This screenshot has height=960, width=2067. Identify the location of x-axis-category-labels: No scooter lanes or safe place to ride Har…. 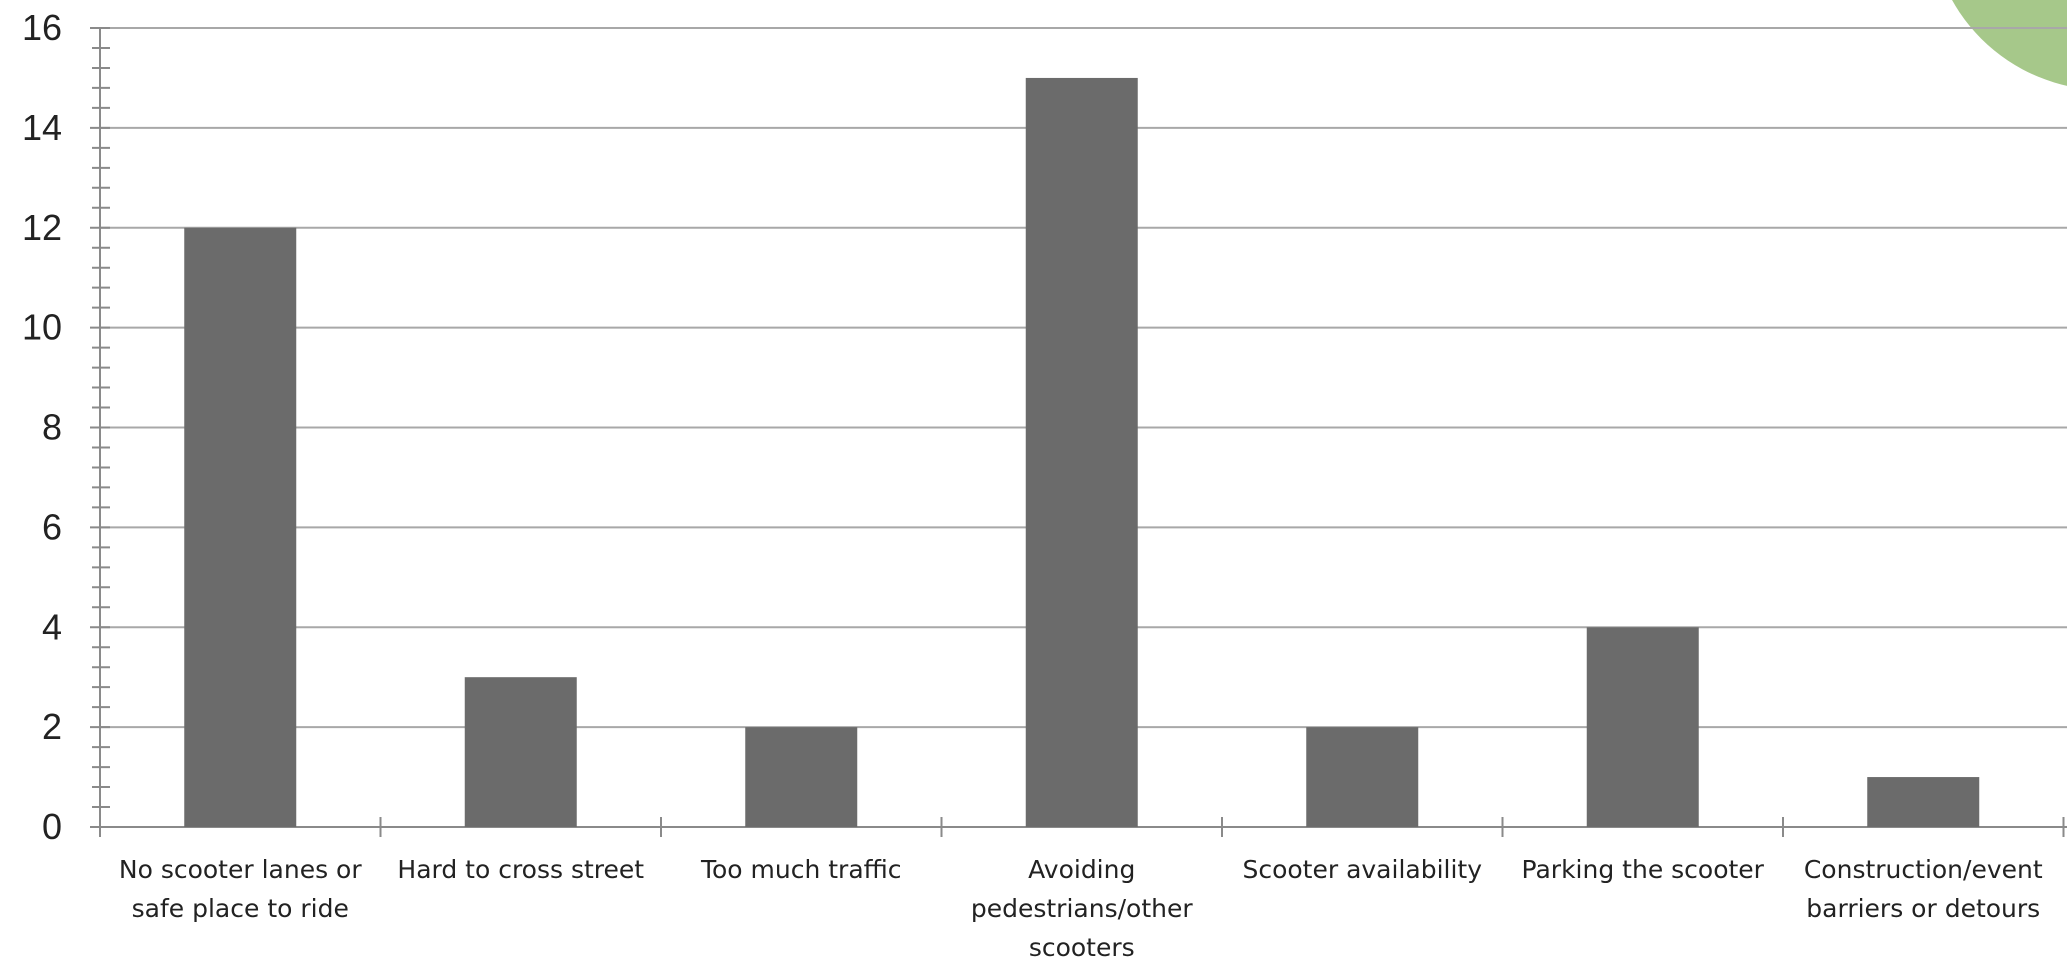
(1081, 907).